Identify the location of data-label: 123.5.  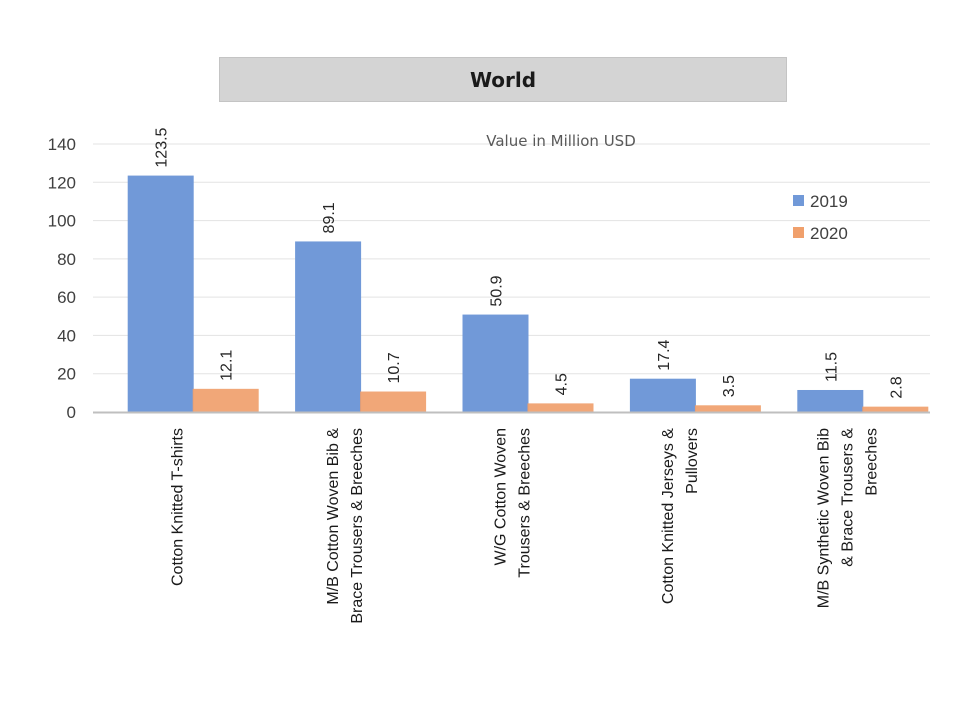
(162, 147).